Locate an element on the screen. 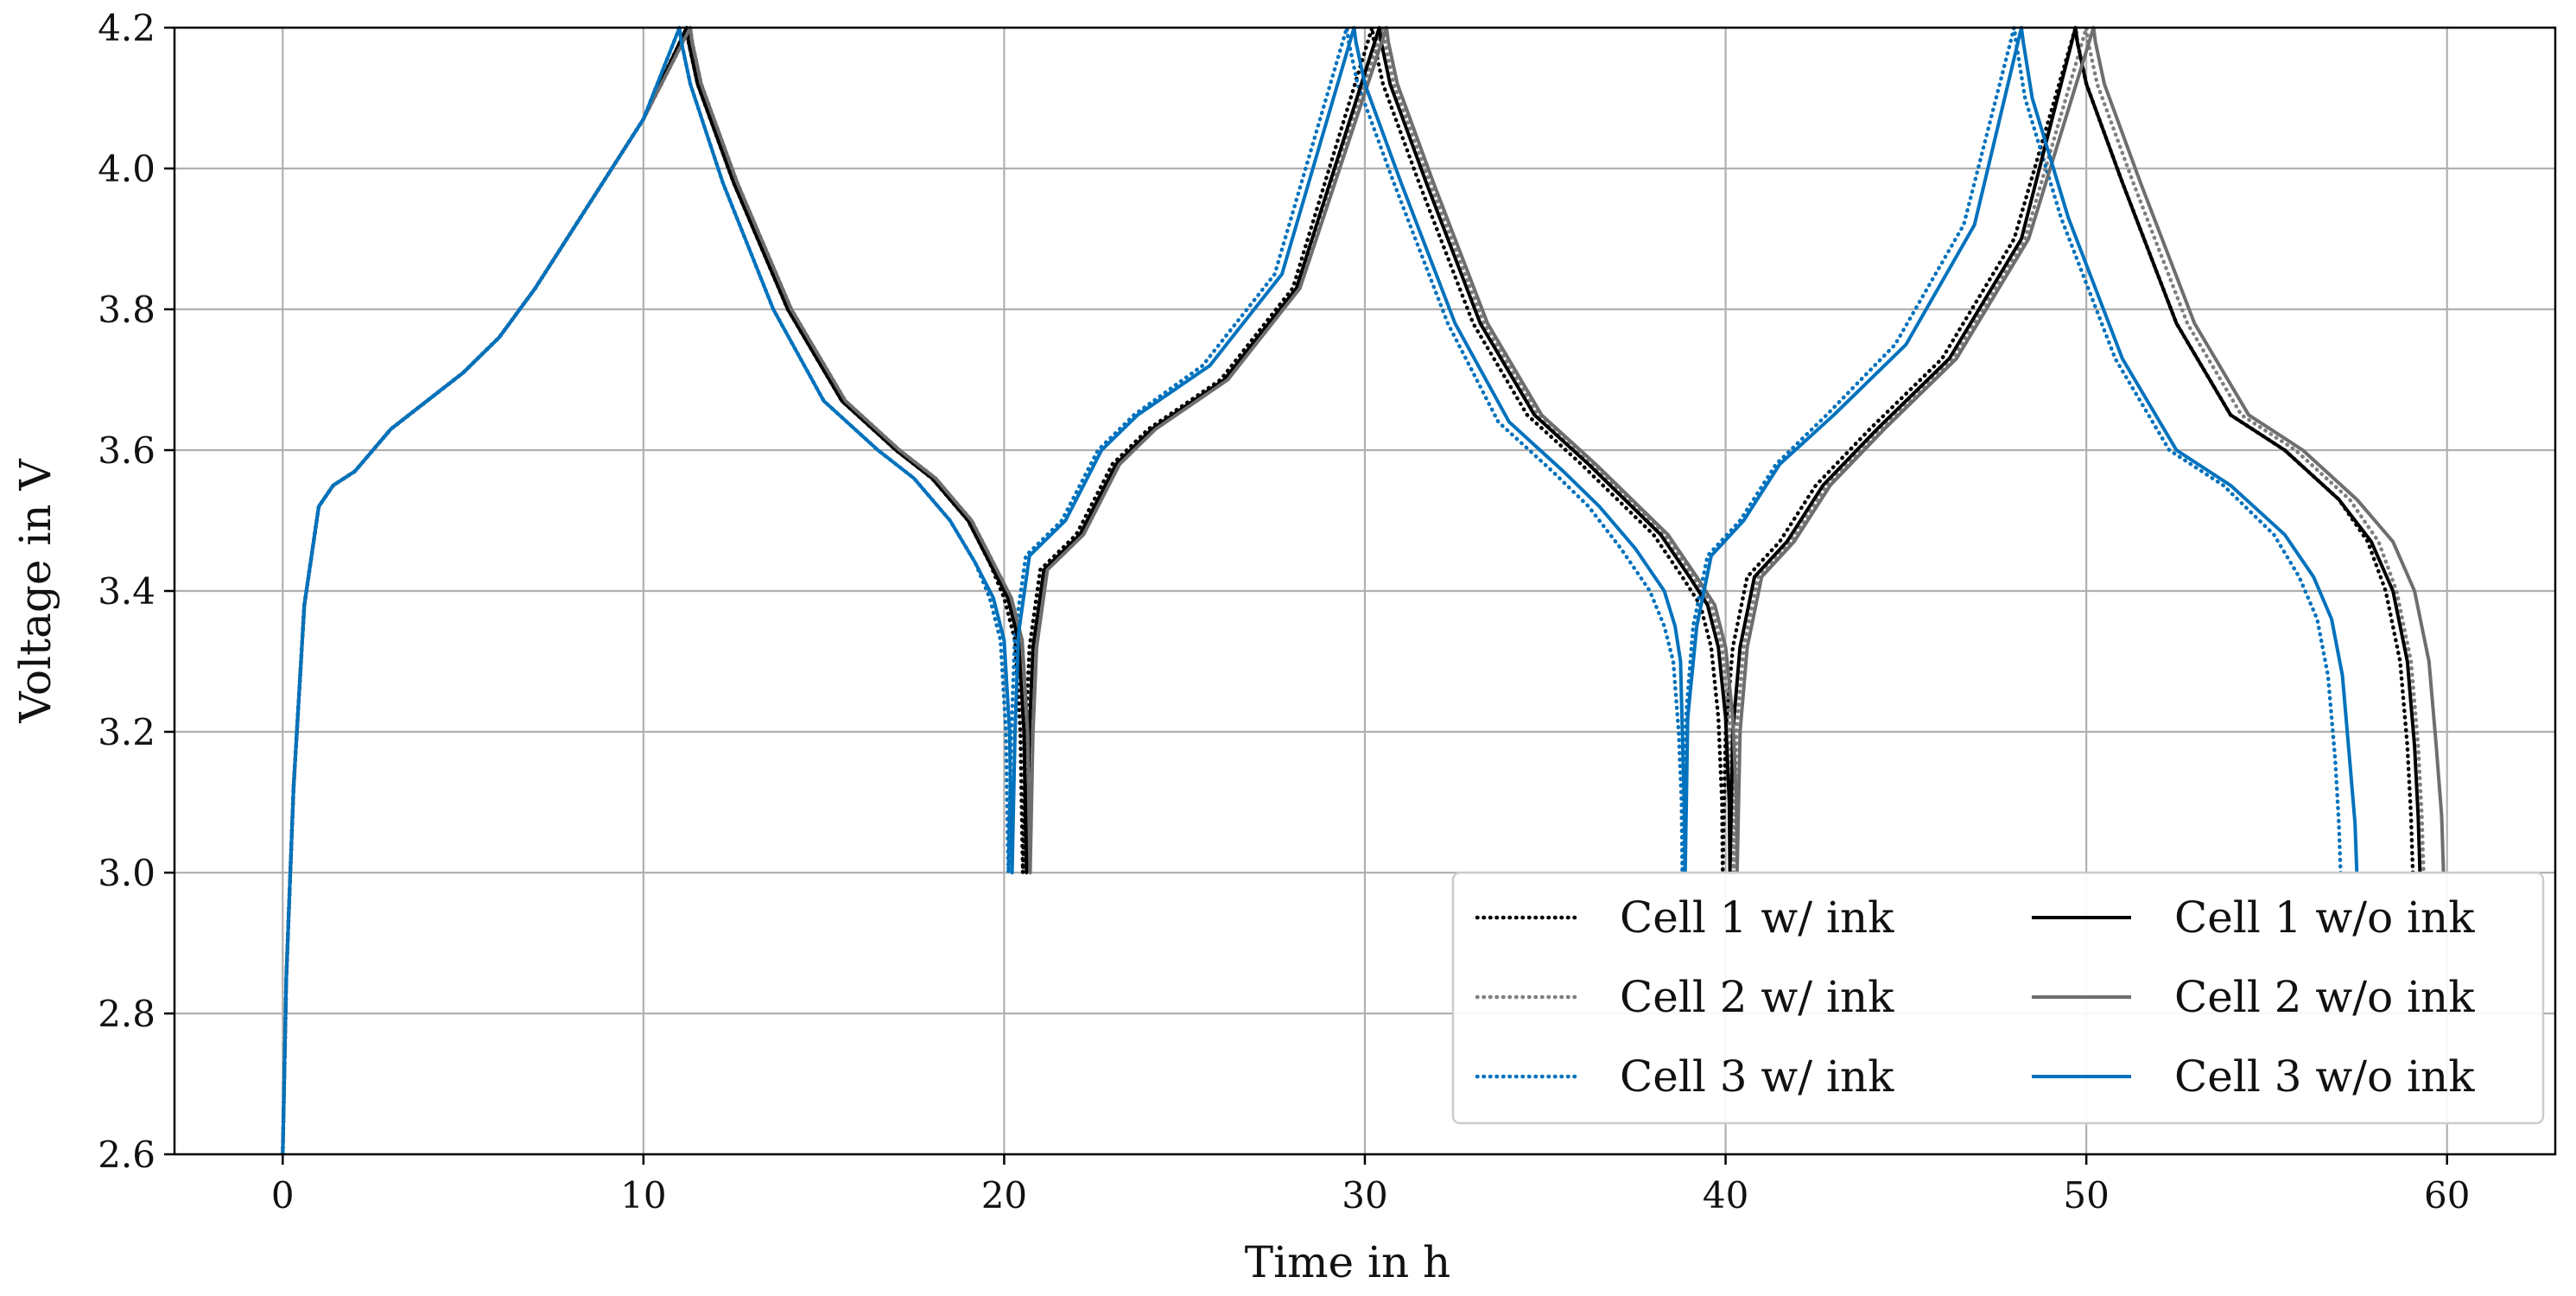 Image resolution: width=2576 pixels, height=1296 pixels. legend-label: Cell 1 w/ ink is located at coordinates (1757, 918).